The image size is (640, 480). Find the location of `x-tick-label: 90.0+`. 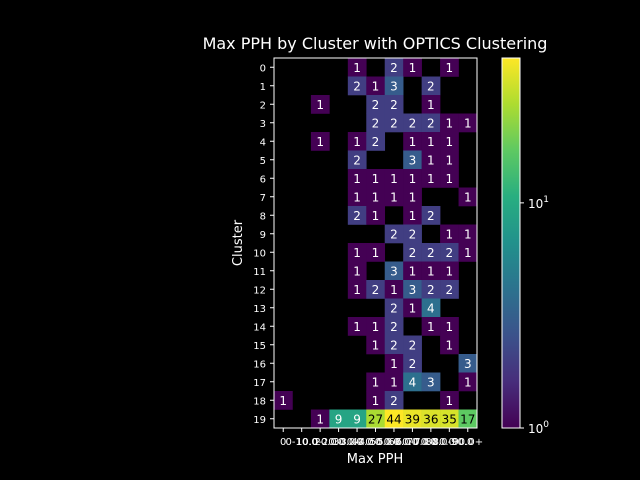

x-tick-label: 90.0+ is located at coordinates (467, 442).